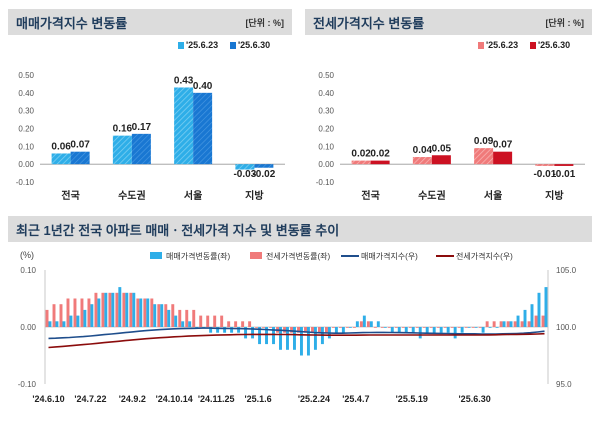  What do you see at coordinates (484, 141) in the screenshot?
I see `jeonse-data-label: 0.09` at bounding box center [484, 141].